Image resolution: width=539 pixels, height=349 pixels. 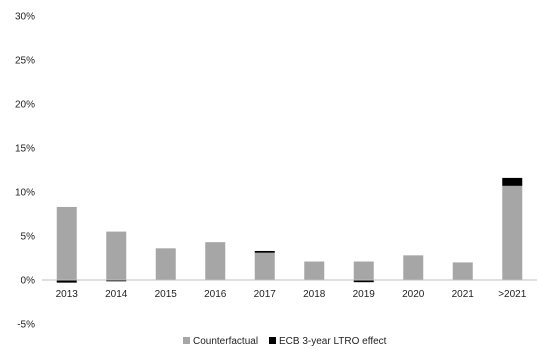 I want to click on x-tick-label: 2013, so click(x=67, y=294).